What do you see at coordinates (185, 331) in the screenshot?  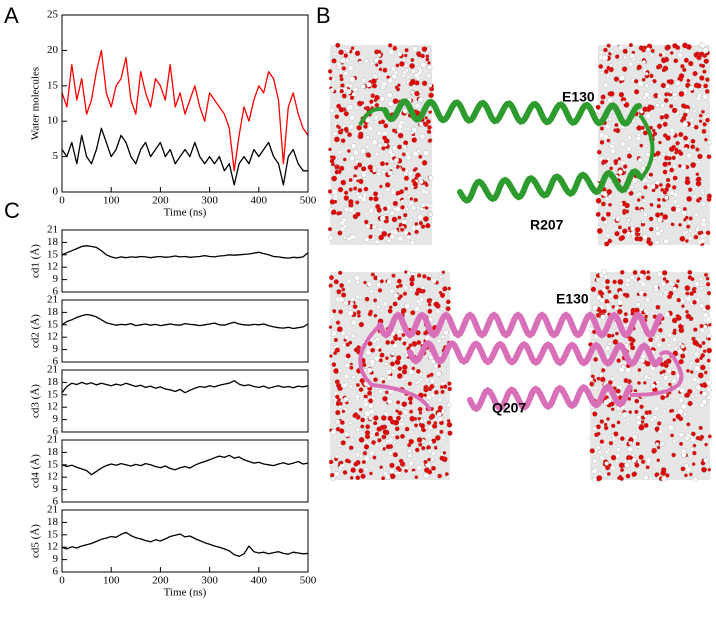 I see `plot-frame` at bounding box center [185, 331].